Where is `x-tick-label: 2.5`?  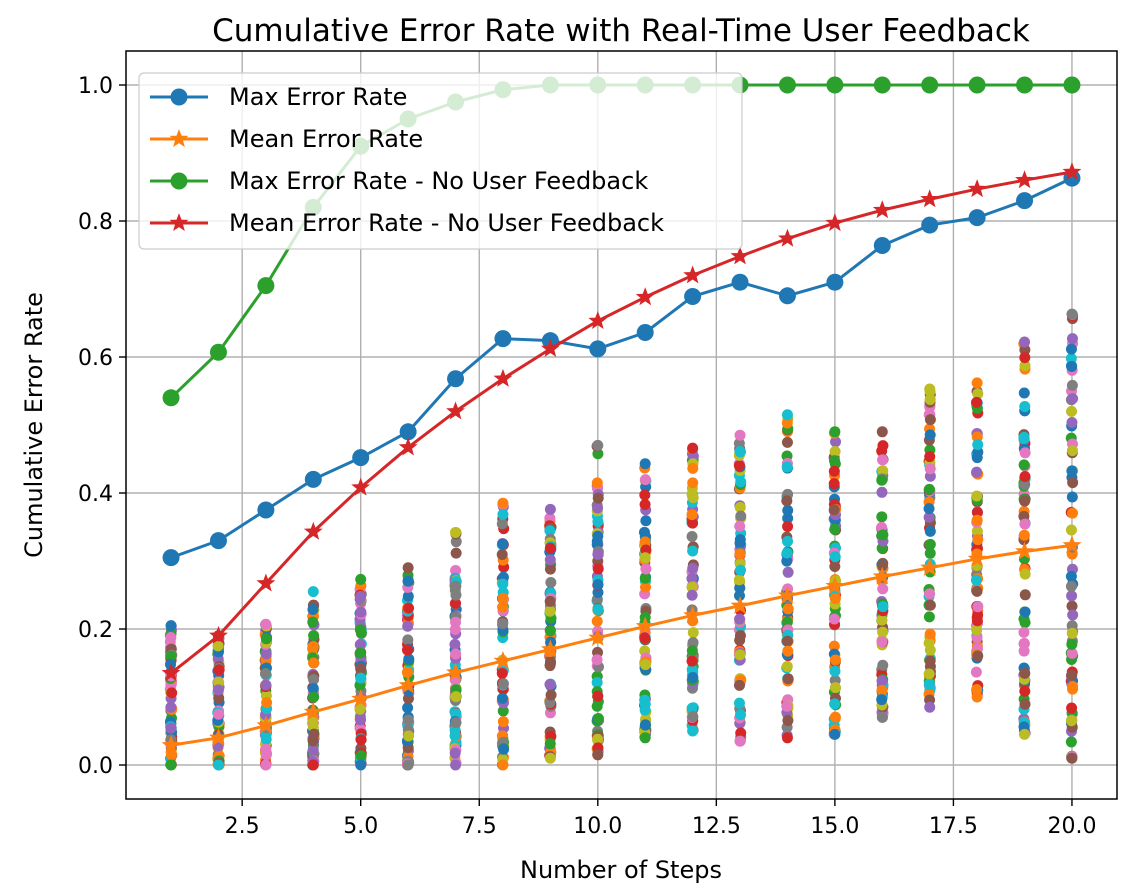 x-tick-label: 2.5 is located at coordinates (242, 826).